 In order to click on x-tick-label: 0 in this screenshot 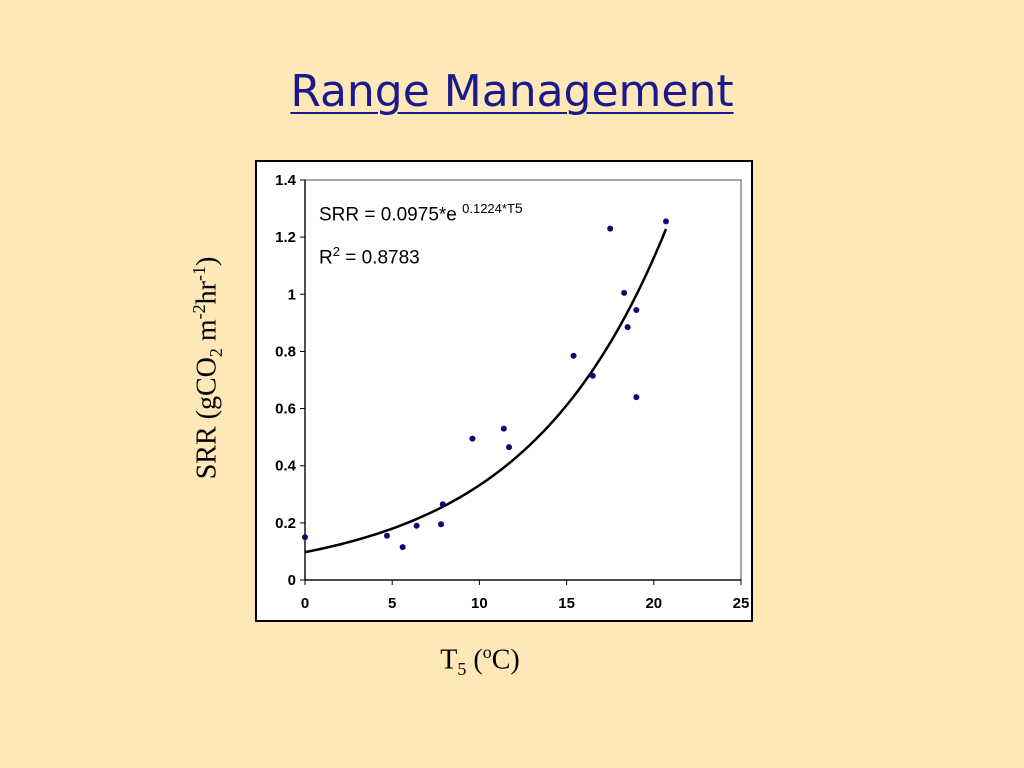, I will do `click(305, 603)`.